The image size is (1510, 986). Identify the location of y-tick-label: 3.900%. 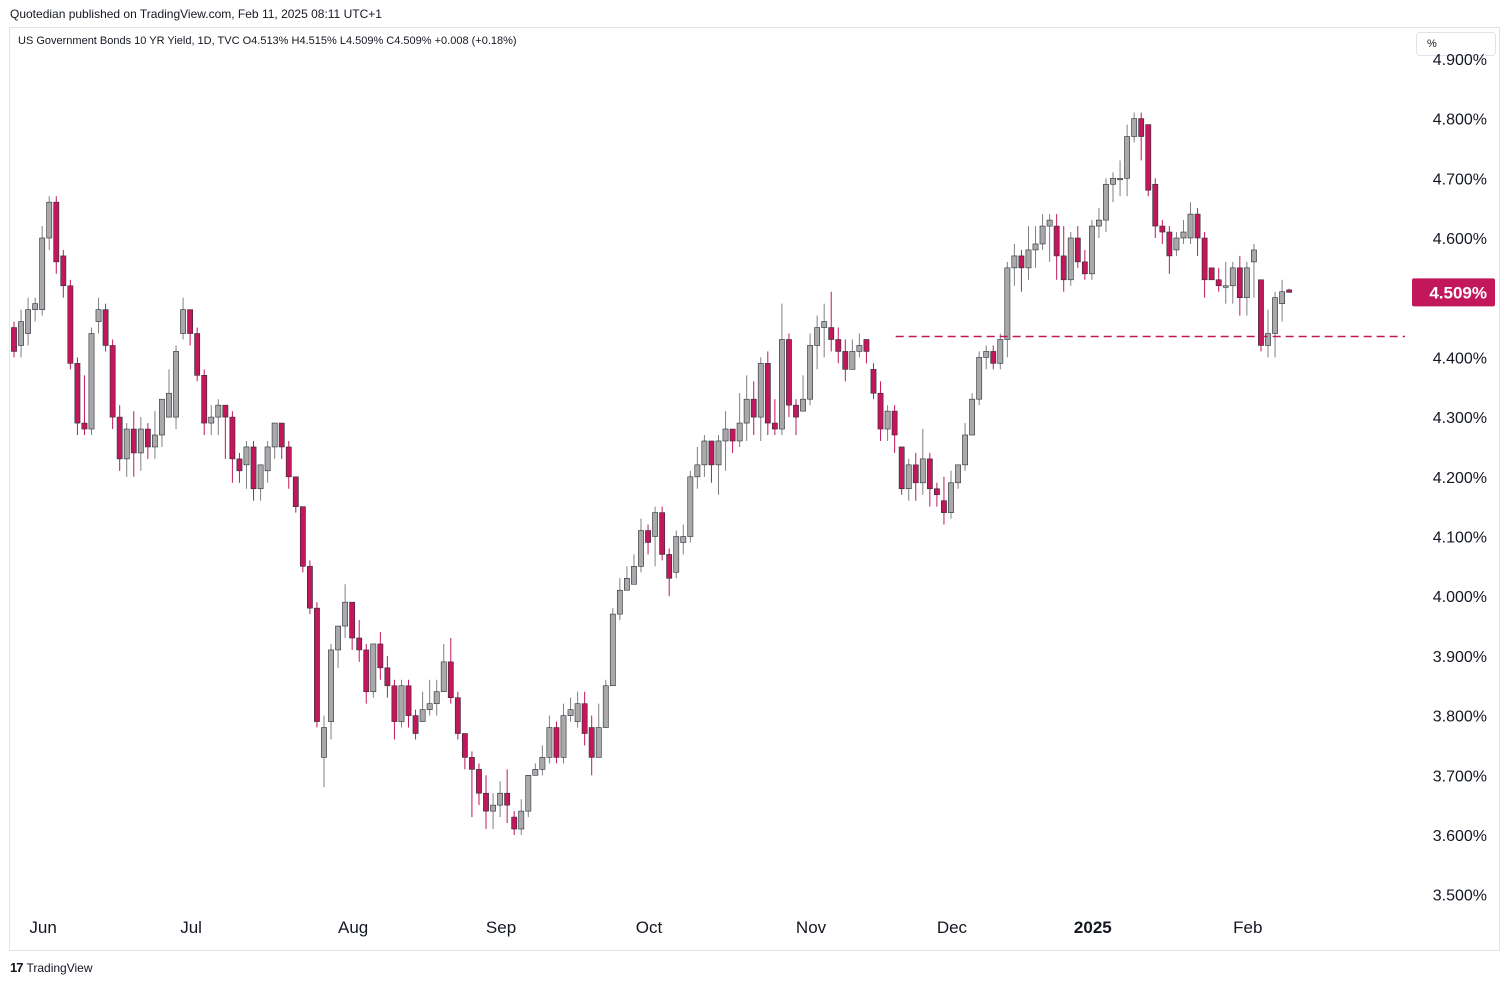
(1460, 657).